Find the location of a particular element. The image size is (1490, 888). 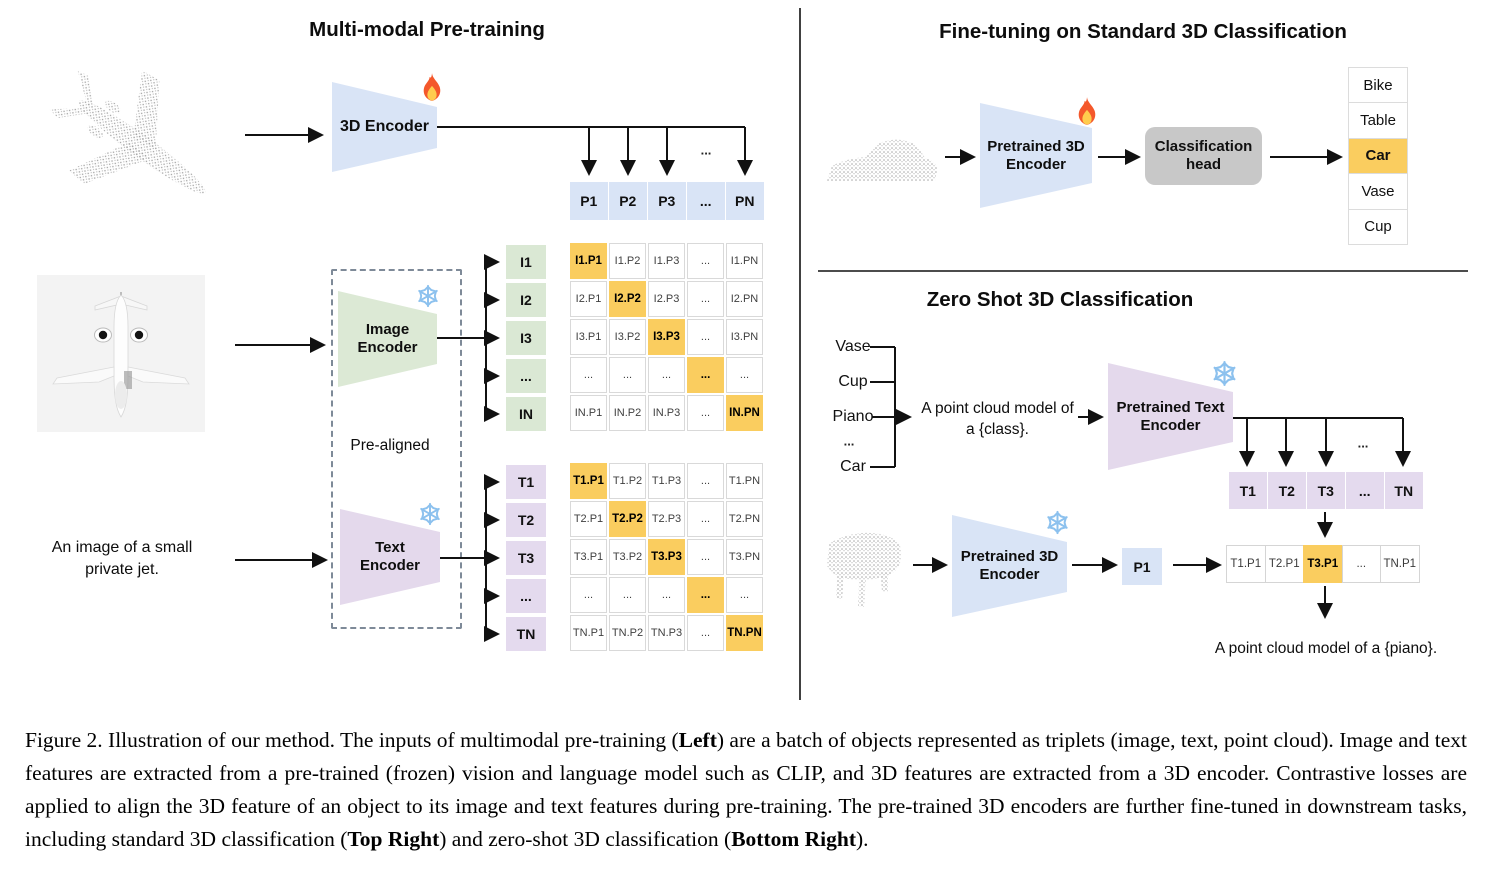

i-label-cell: I1 is located at coordinates (526, 262).